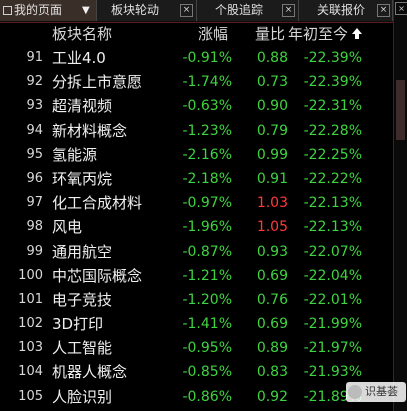  Describe the element at coordinates (332, 154) in the screenshot. I see `ytd-value: -22.25%` at that location.